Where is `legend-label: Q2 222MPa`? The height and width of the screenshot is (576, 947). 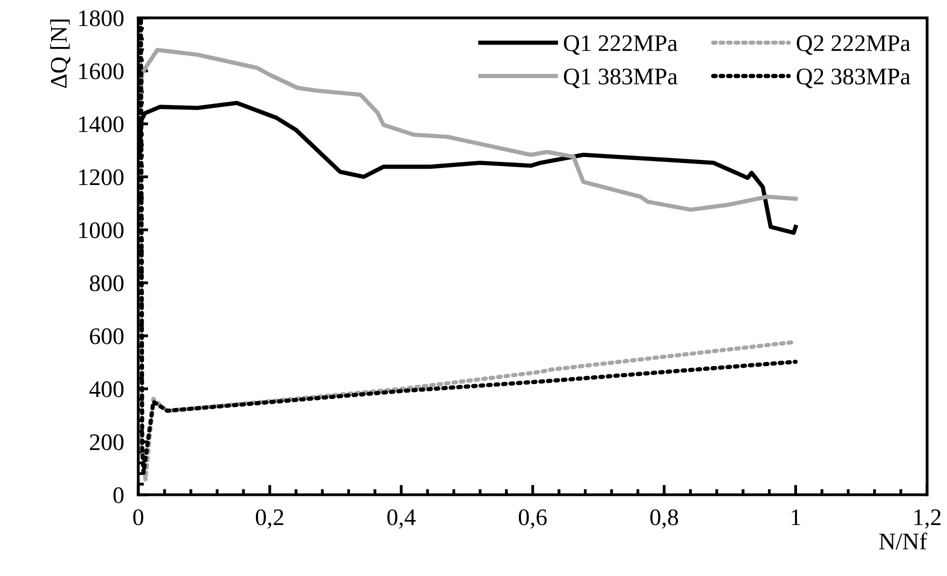 legend-label: Q2 222MPa is located at coordinates (853, 45).